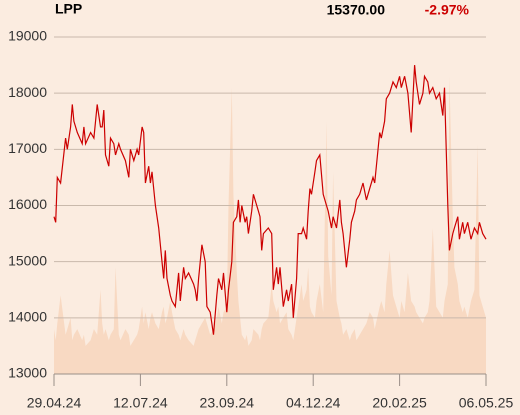  I want to click on y-tick-label: 17000, so click(27, 148).